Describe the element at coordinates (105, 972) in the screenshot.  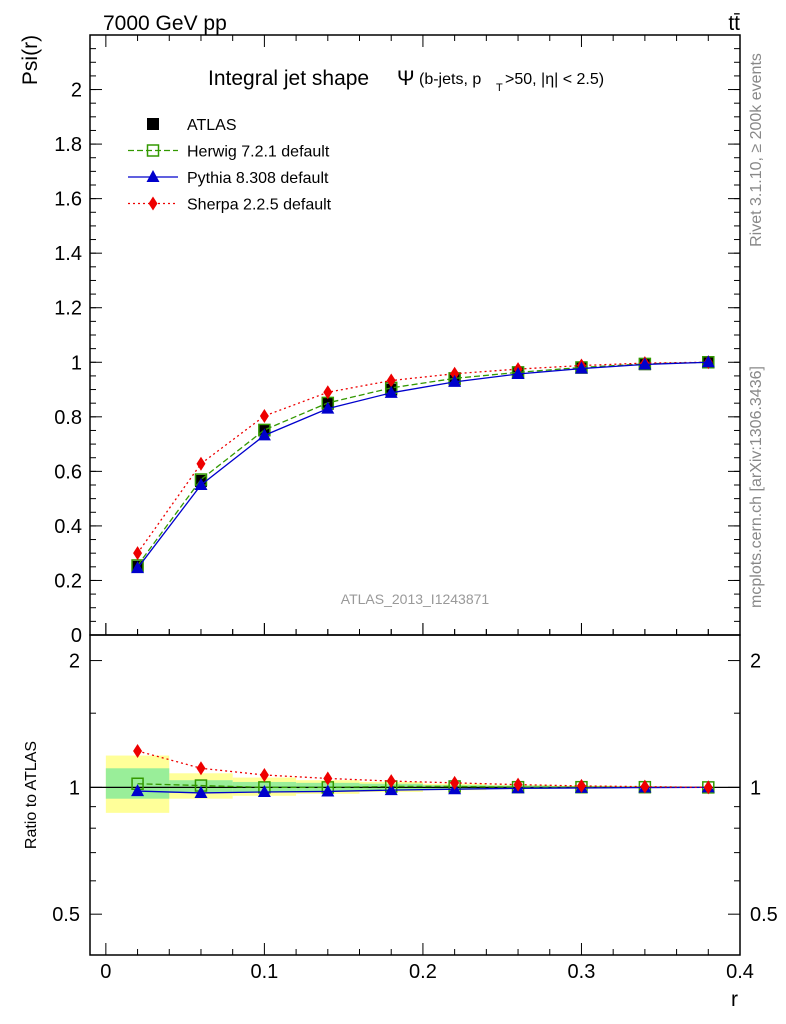
I see `x-tick-label: 0` at that location.